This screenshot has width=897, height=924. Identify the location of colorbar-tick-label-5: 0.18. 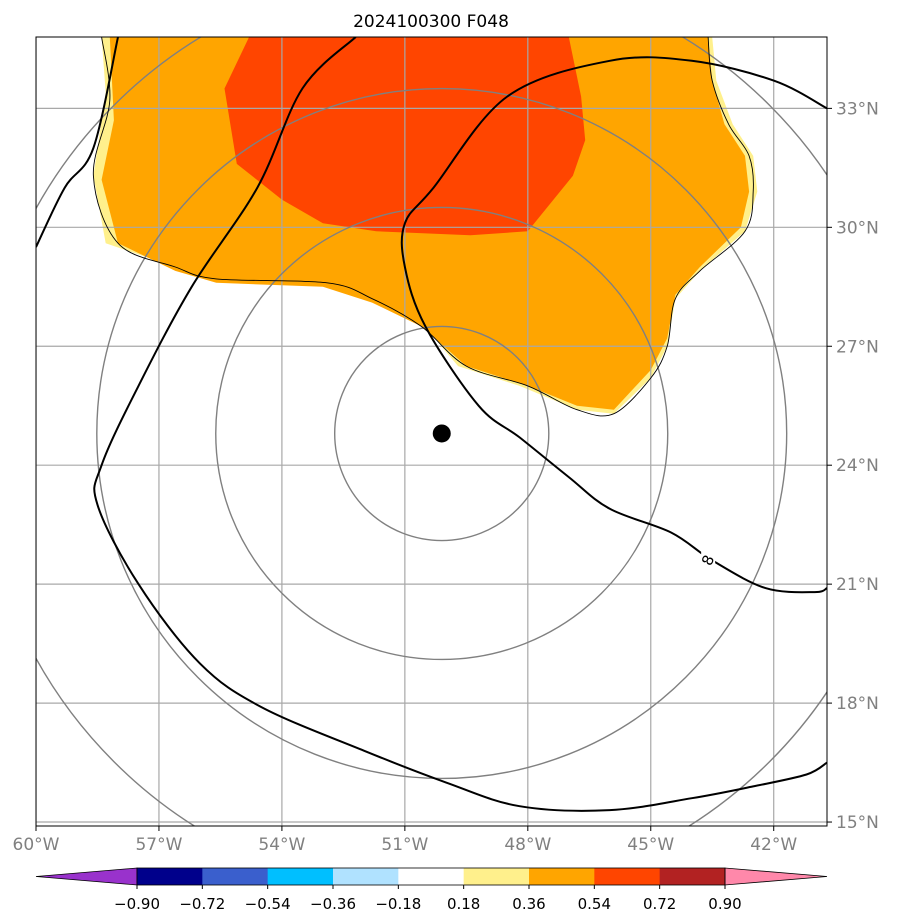
(463, 904).